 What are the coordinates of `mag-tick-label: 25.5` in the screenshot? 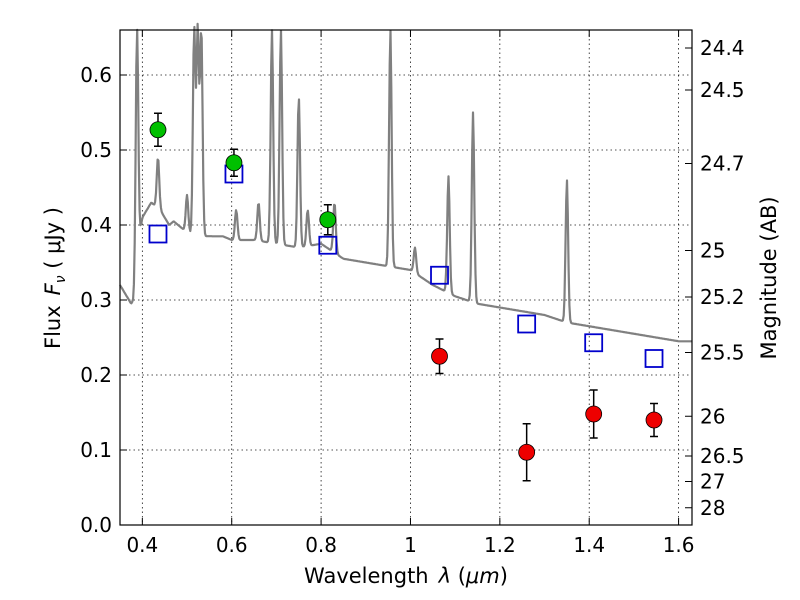 It's located at (722, 353).